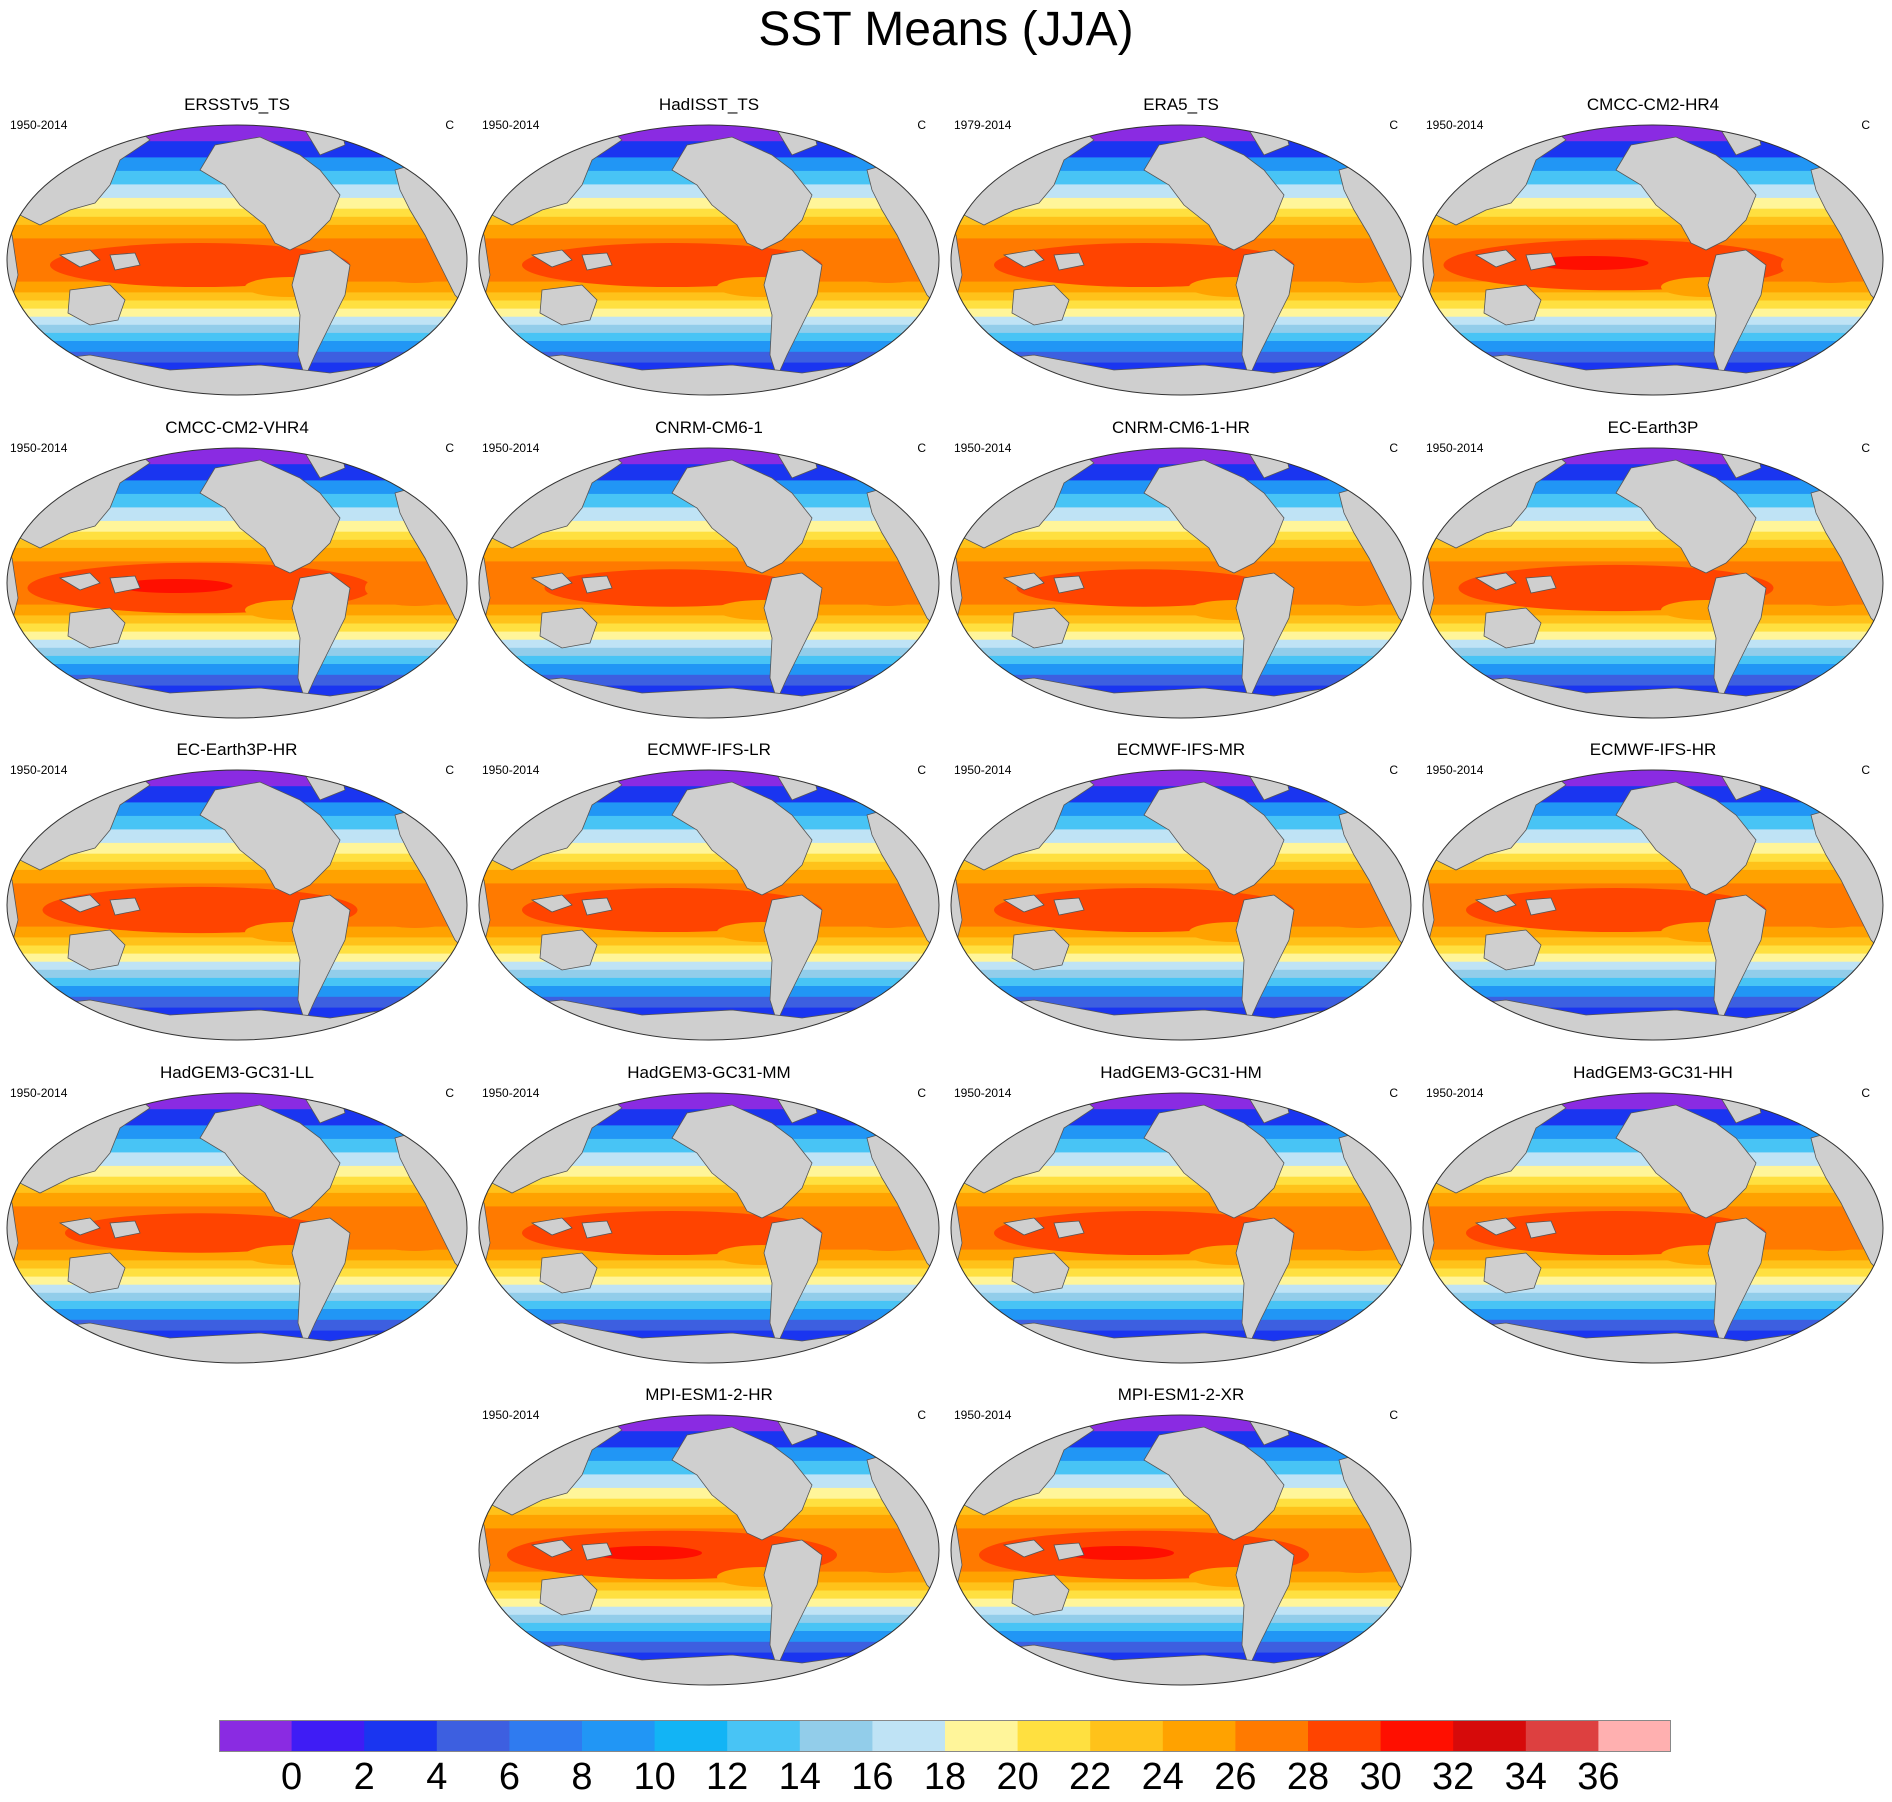 This screenshot has height=1802, width=1892. What do you see at coordinates (364, 1777) in the screenshot?
I see `colorbar-tick-label: 2` at bounding box center [364, 1777].